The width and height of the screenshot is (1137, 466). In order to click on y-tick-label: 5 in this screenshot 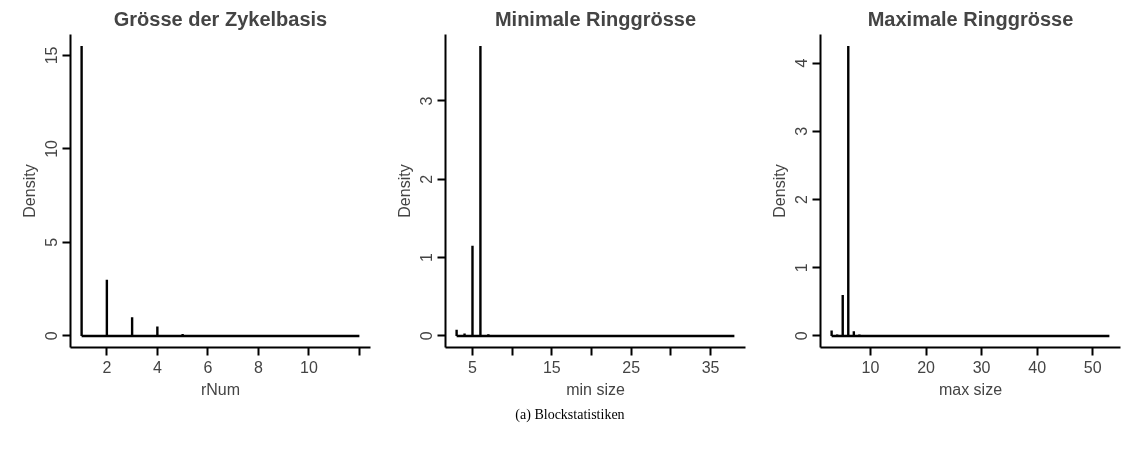, I will do `click(52, 242)`.